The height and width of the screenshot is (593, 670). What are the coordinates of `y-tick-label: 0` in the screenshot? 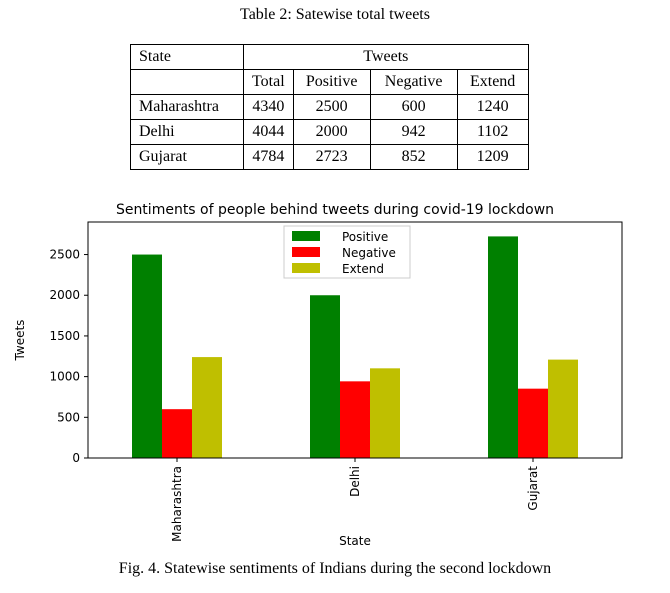 It's located at (76, 458).